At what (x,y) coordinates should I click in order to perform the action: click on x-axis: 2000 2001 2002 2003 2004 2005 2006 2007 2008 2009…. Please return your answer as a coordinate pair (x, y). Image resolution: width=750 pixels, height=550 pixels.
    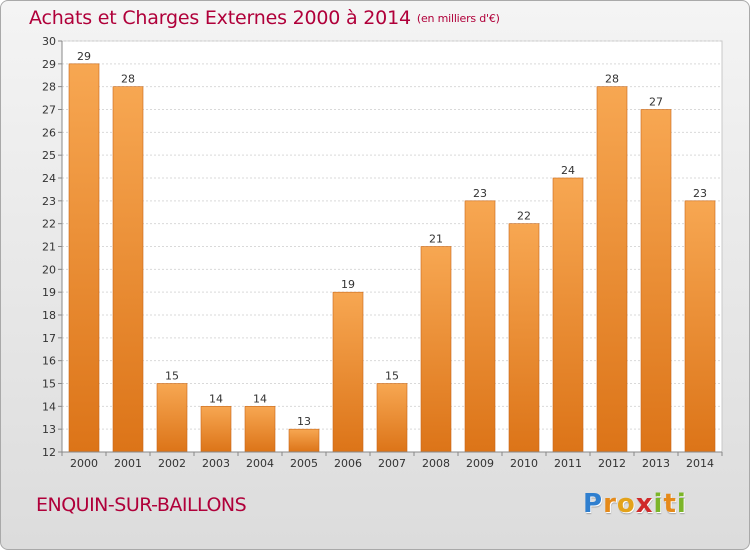
    Looking at the image, I should click on (392, 460).